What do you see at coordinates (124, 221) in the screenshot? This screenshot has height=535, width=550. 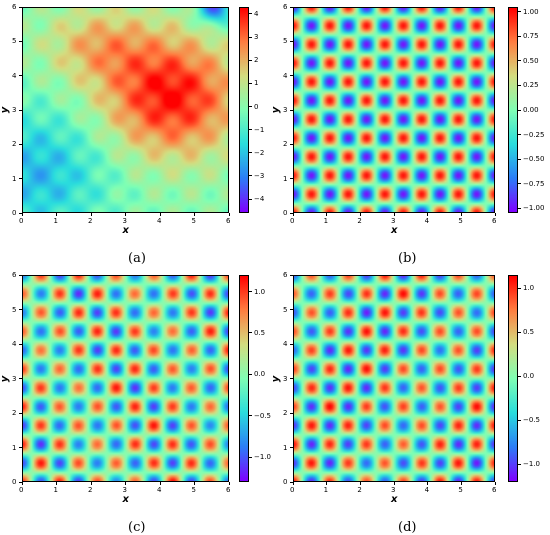 I see `x-tick-label-a: 3` at bounding box center [124, 221].